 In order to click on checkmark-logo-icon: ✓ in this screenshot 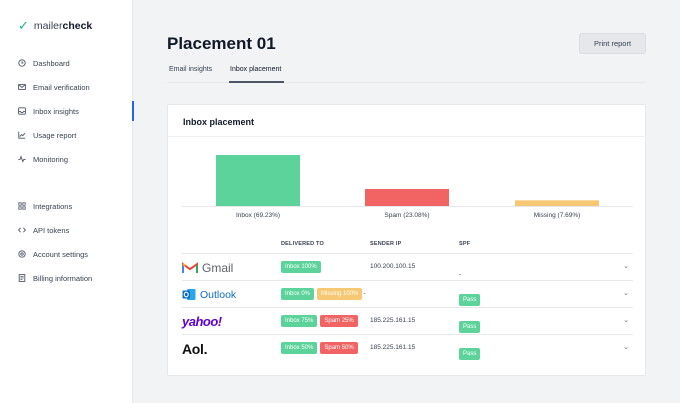, I will do `click(23, 25)`.